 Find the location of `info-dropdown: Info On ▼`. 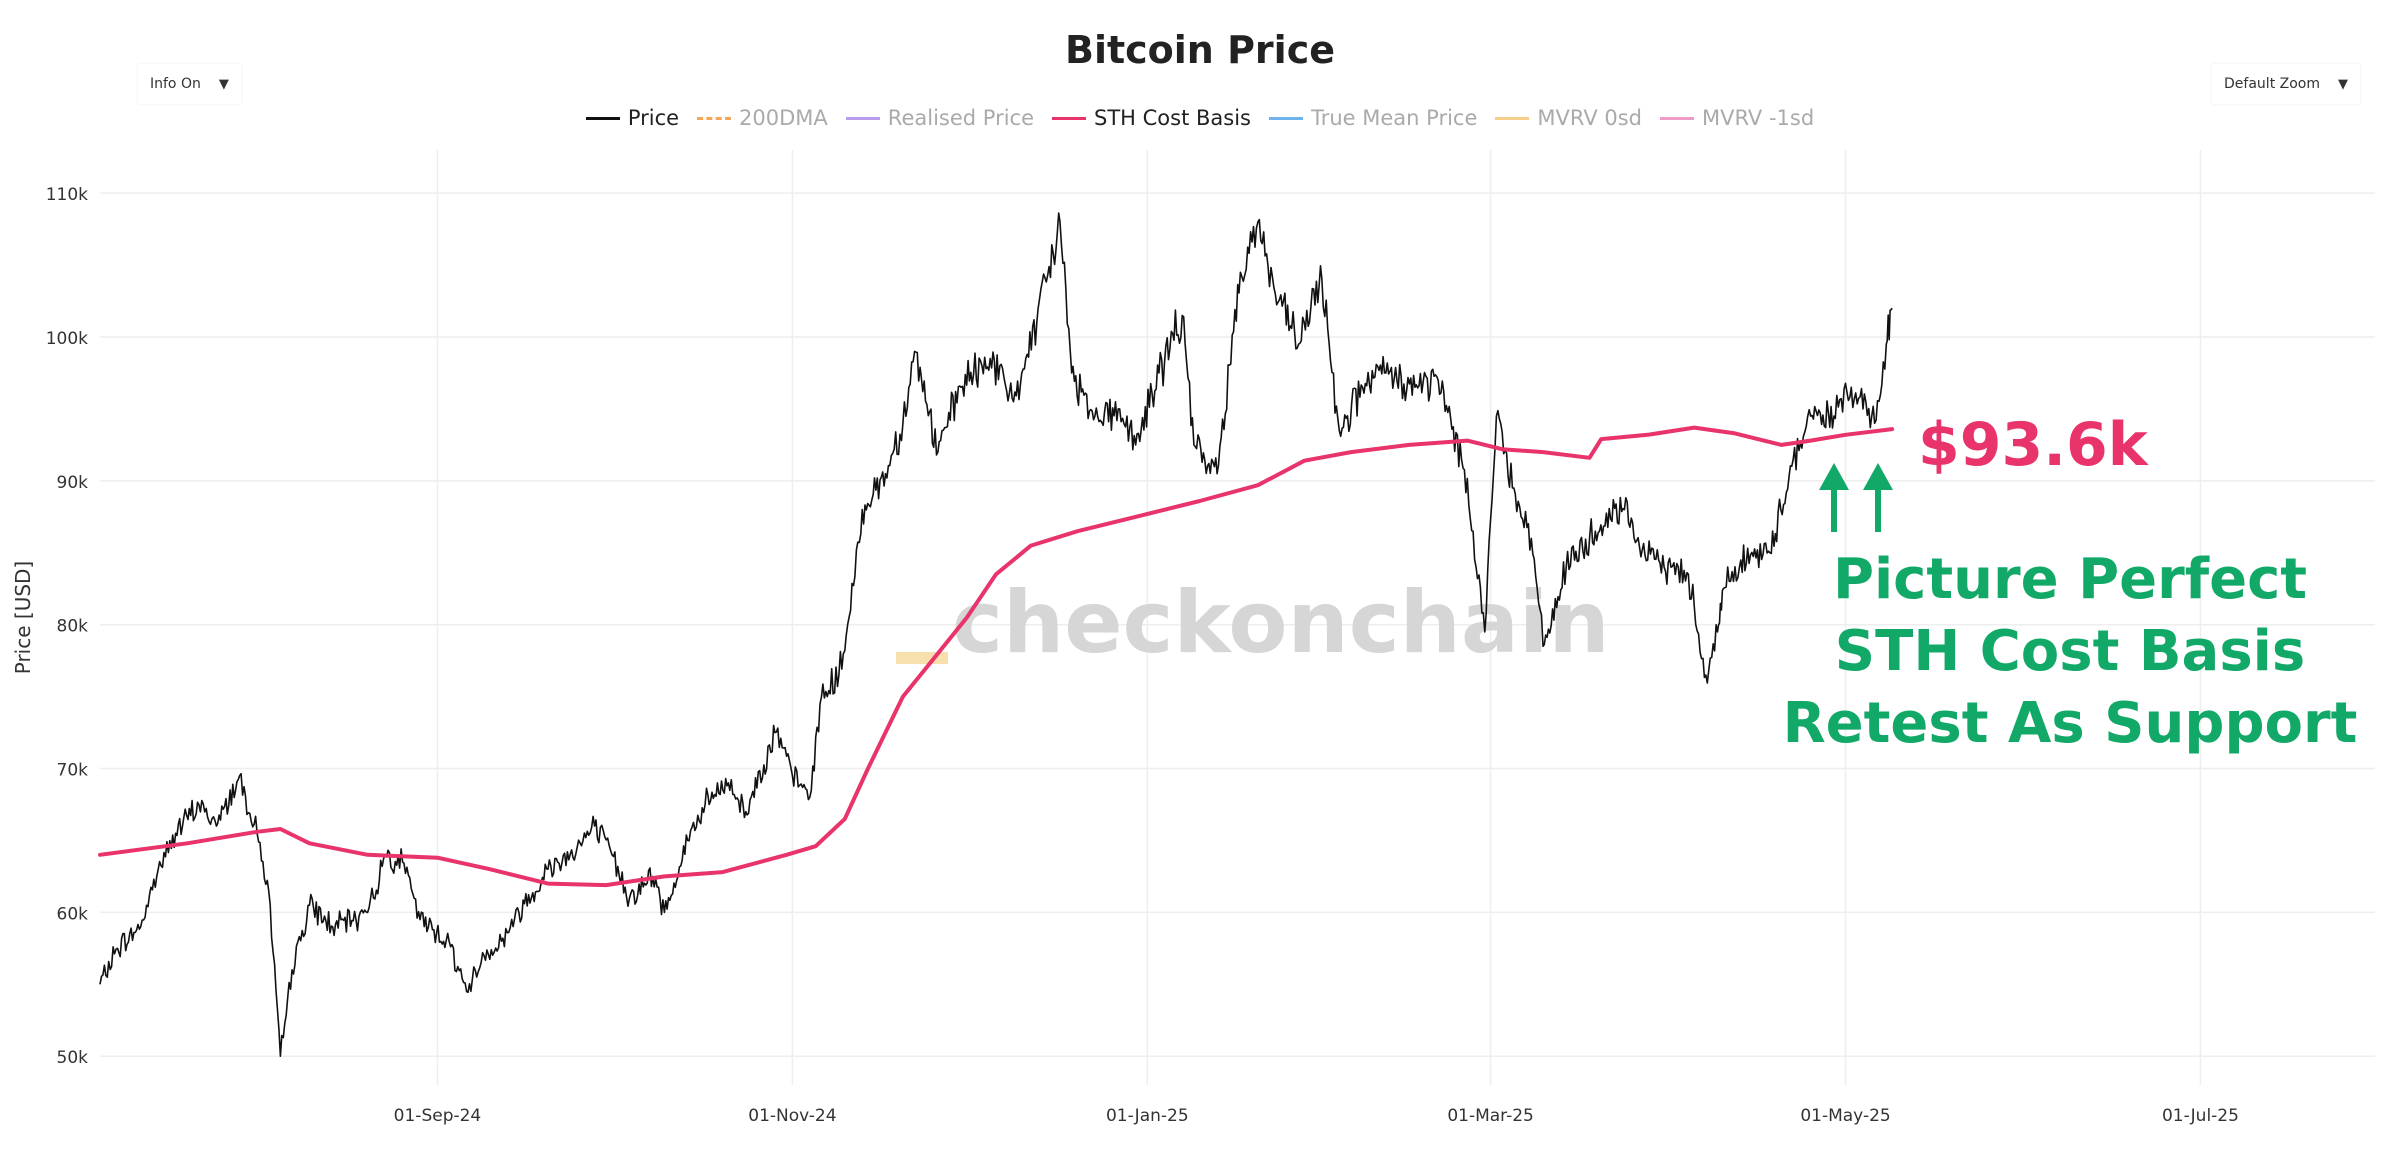

info-dropdown: Info On ▼ is located at coordinates (189, 84).